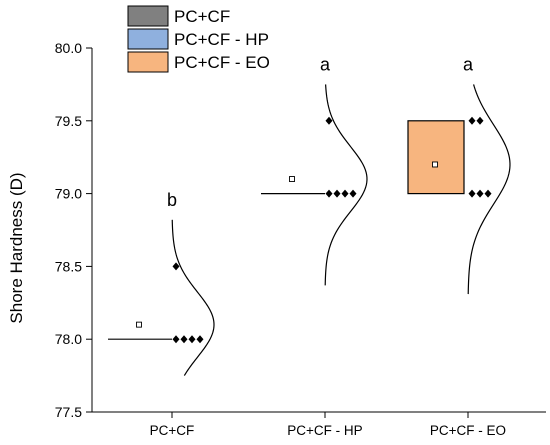  I want to click on x-tick-label: PC+CF, so click(172, 430).